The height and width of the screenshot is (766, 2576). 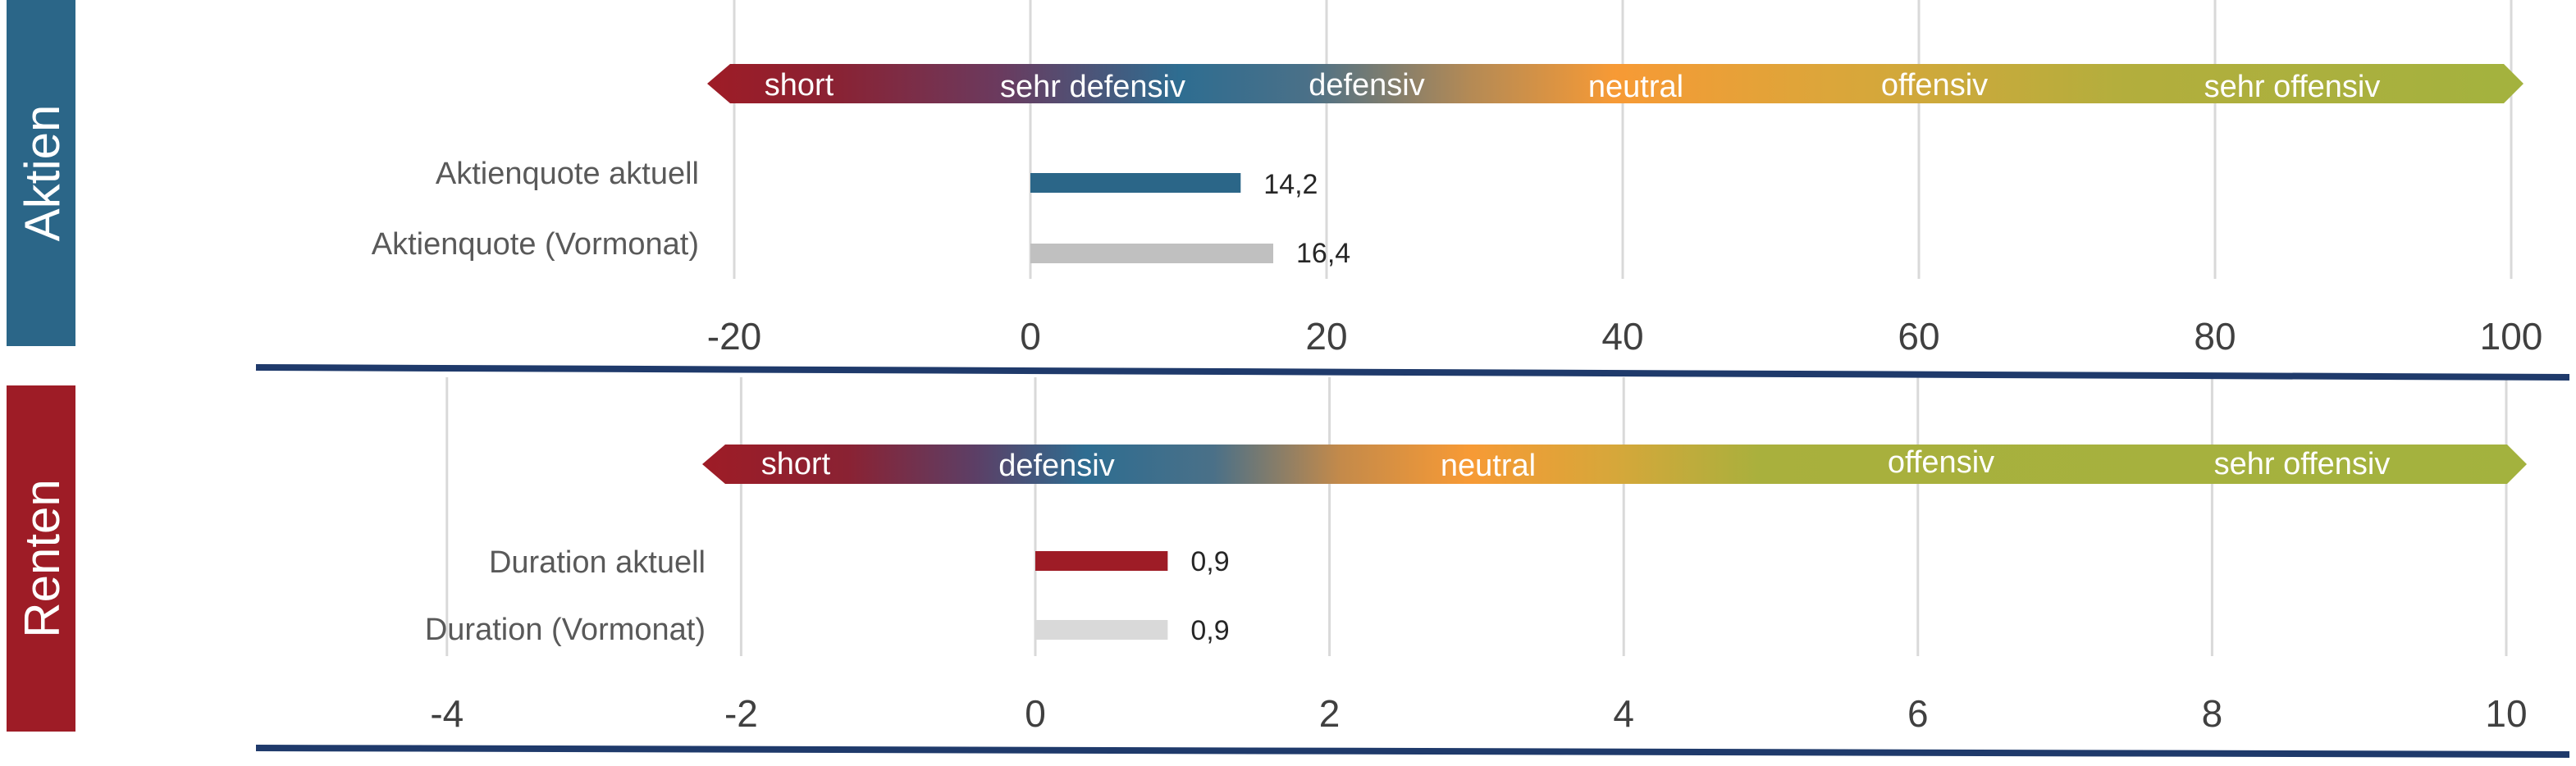 I want to click on aktien-position-band, so click(x=1615, y=83).